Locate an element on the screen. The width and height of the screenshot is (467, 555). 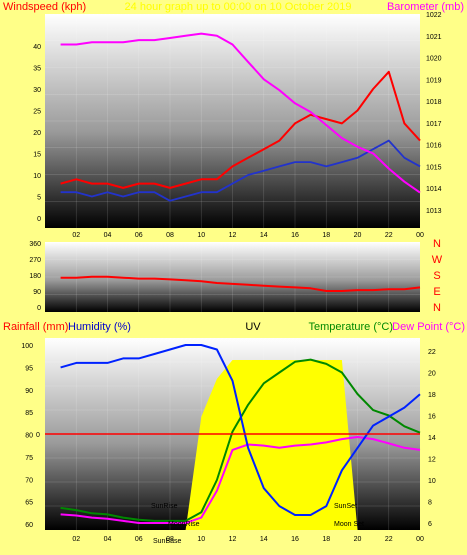
rain-zero-label: 0 is located at coordinates (38, 435).